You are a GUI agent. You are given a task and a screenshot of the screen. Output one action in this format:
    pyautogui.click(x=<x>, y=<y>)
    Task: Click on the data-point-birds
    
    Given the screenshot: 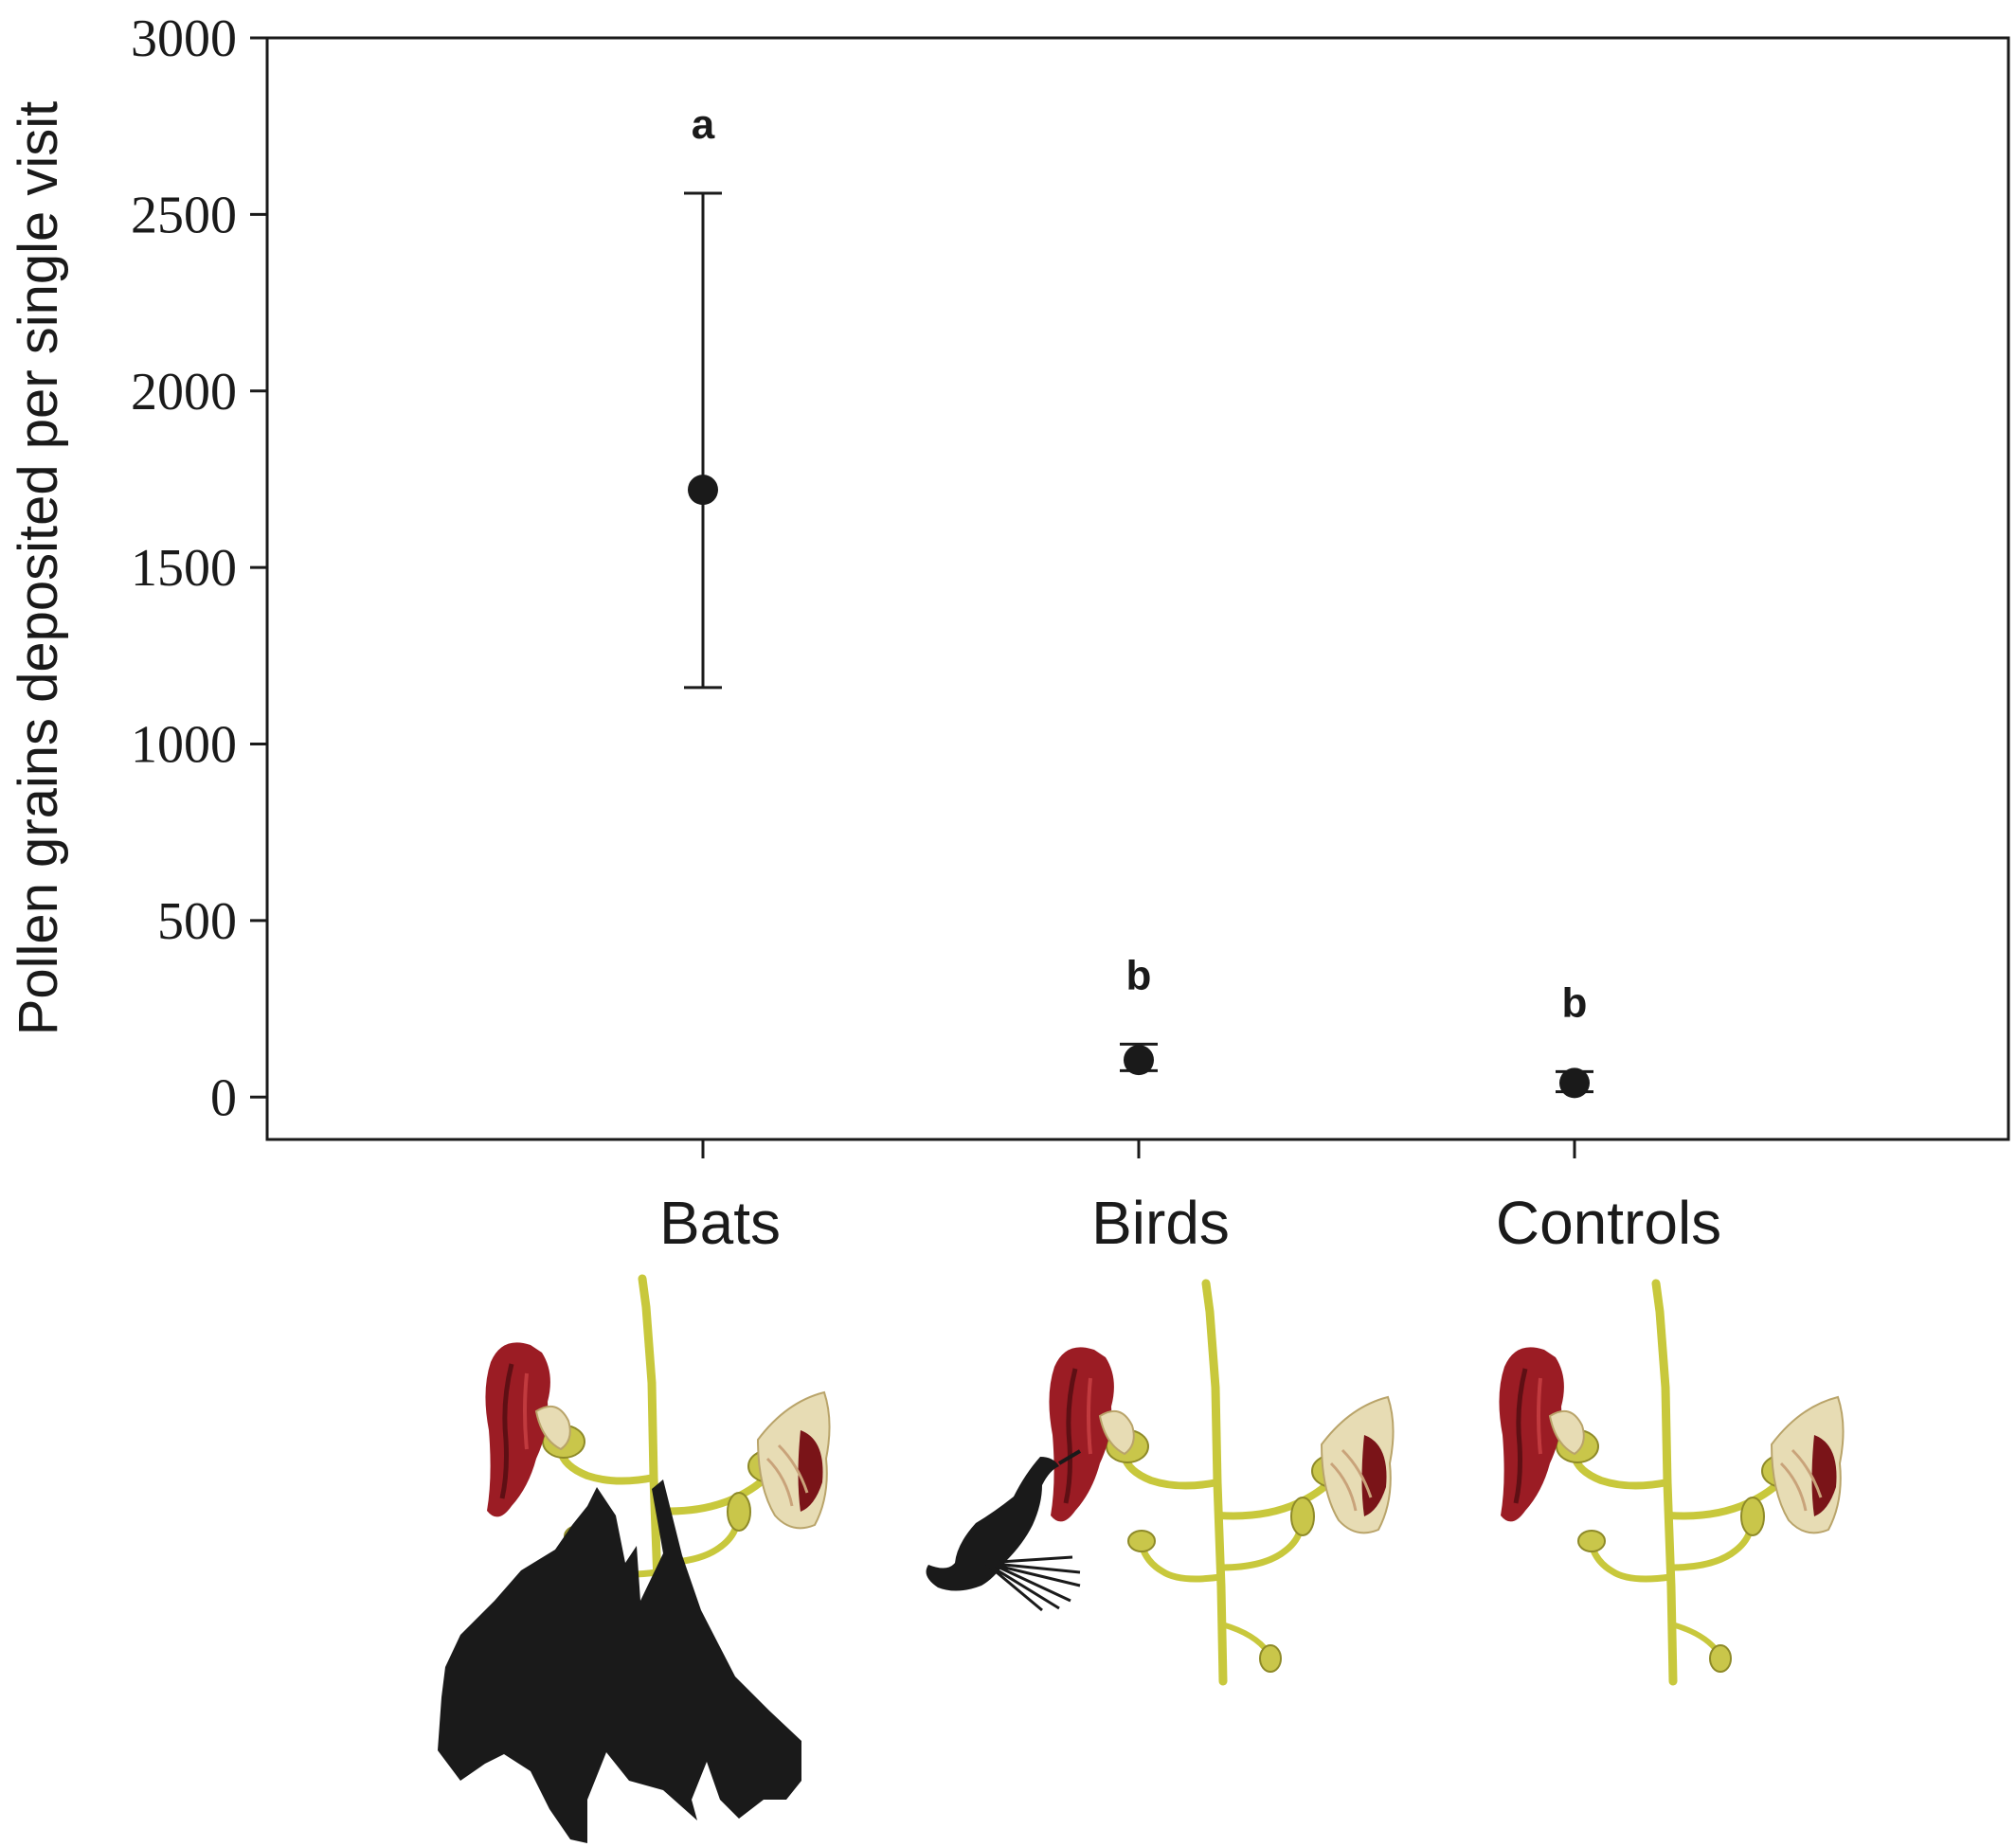 What is the action you would take?
    pyautogui.click(x=1139, y=1060)
    